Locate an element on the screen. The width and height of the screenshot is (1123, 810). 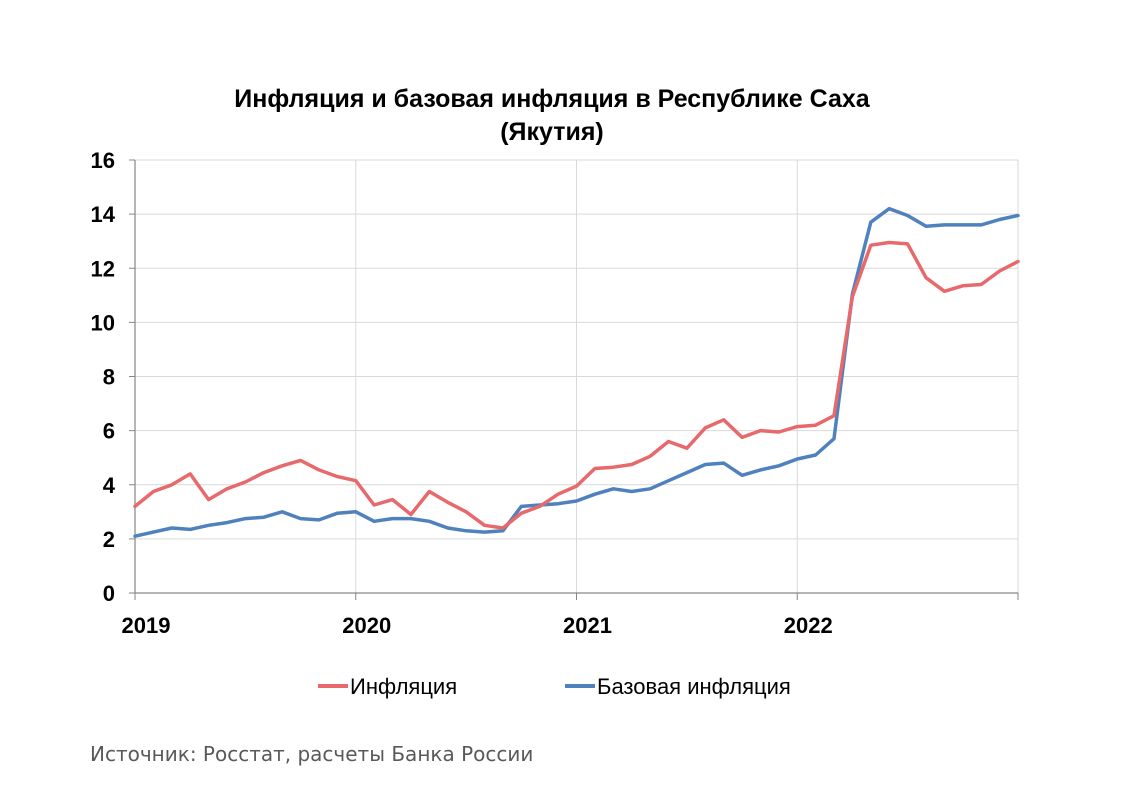
y-tick-label: 14 is located at coordinates (103, 214).